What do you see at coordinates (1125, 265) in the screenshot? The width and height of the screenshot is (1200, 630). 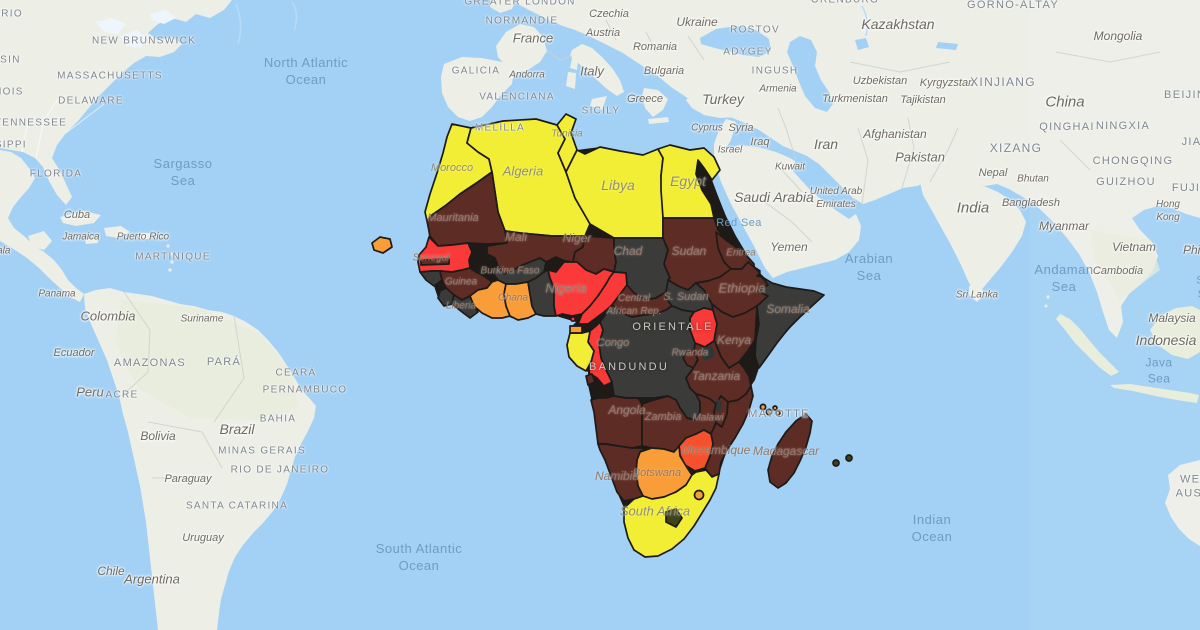 I see `indochina-vegetation` at bounding box center [1125, 265].